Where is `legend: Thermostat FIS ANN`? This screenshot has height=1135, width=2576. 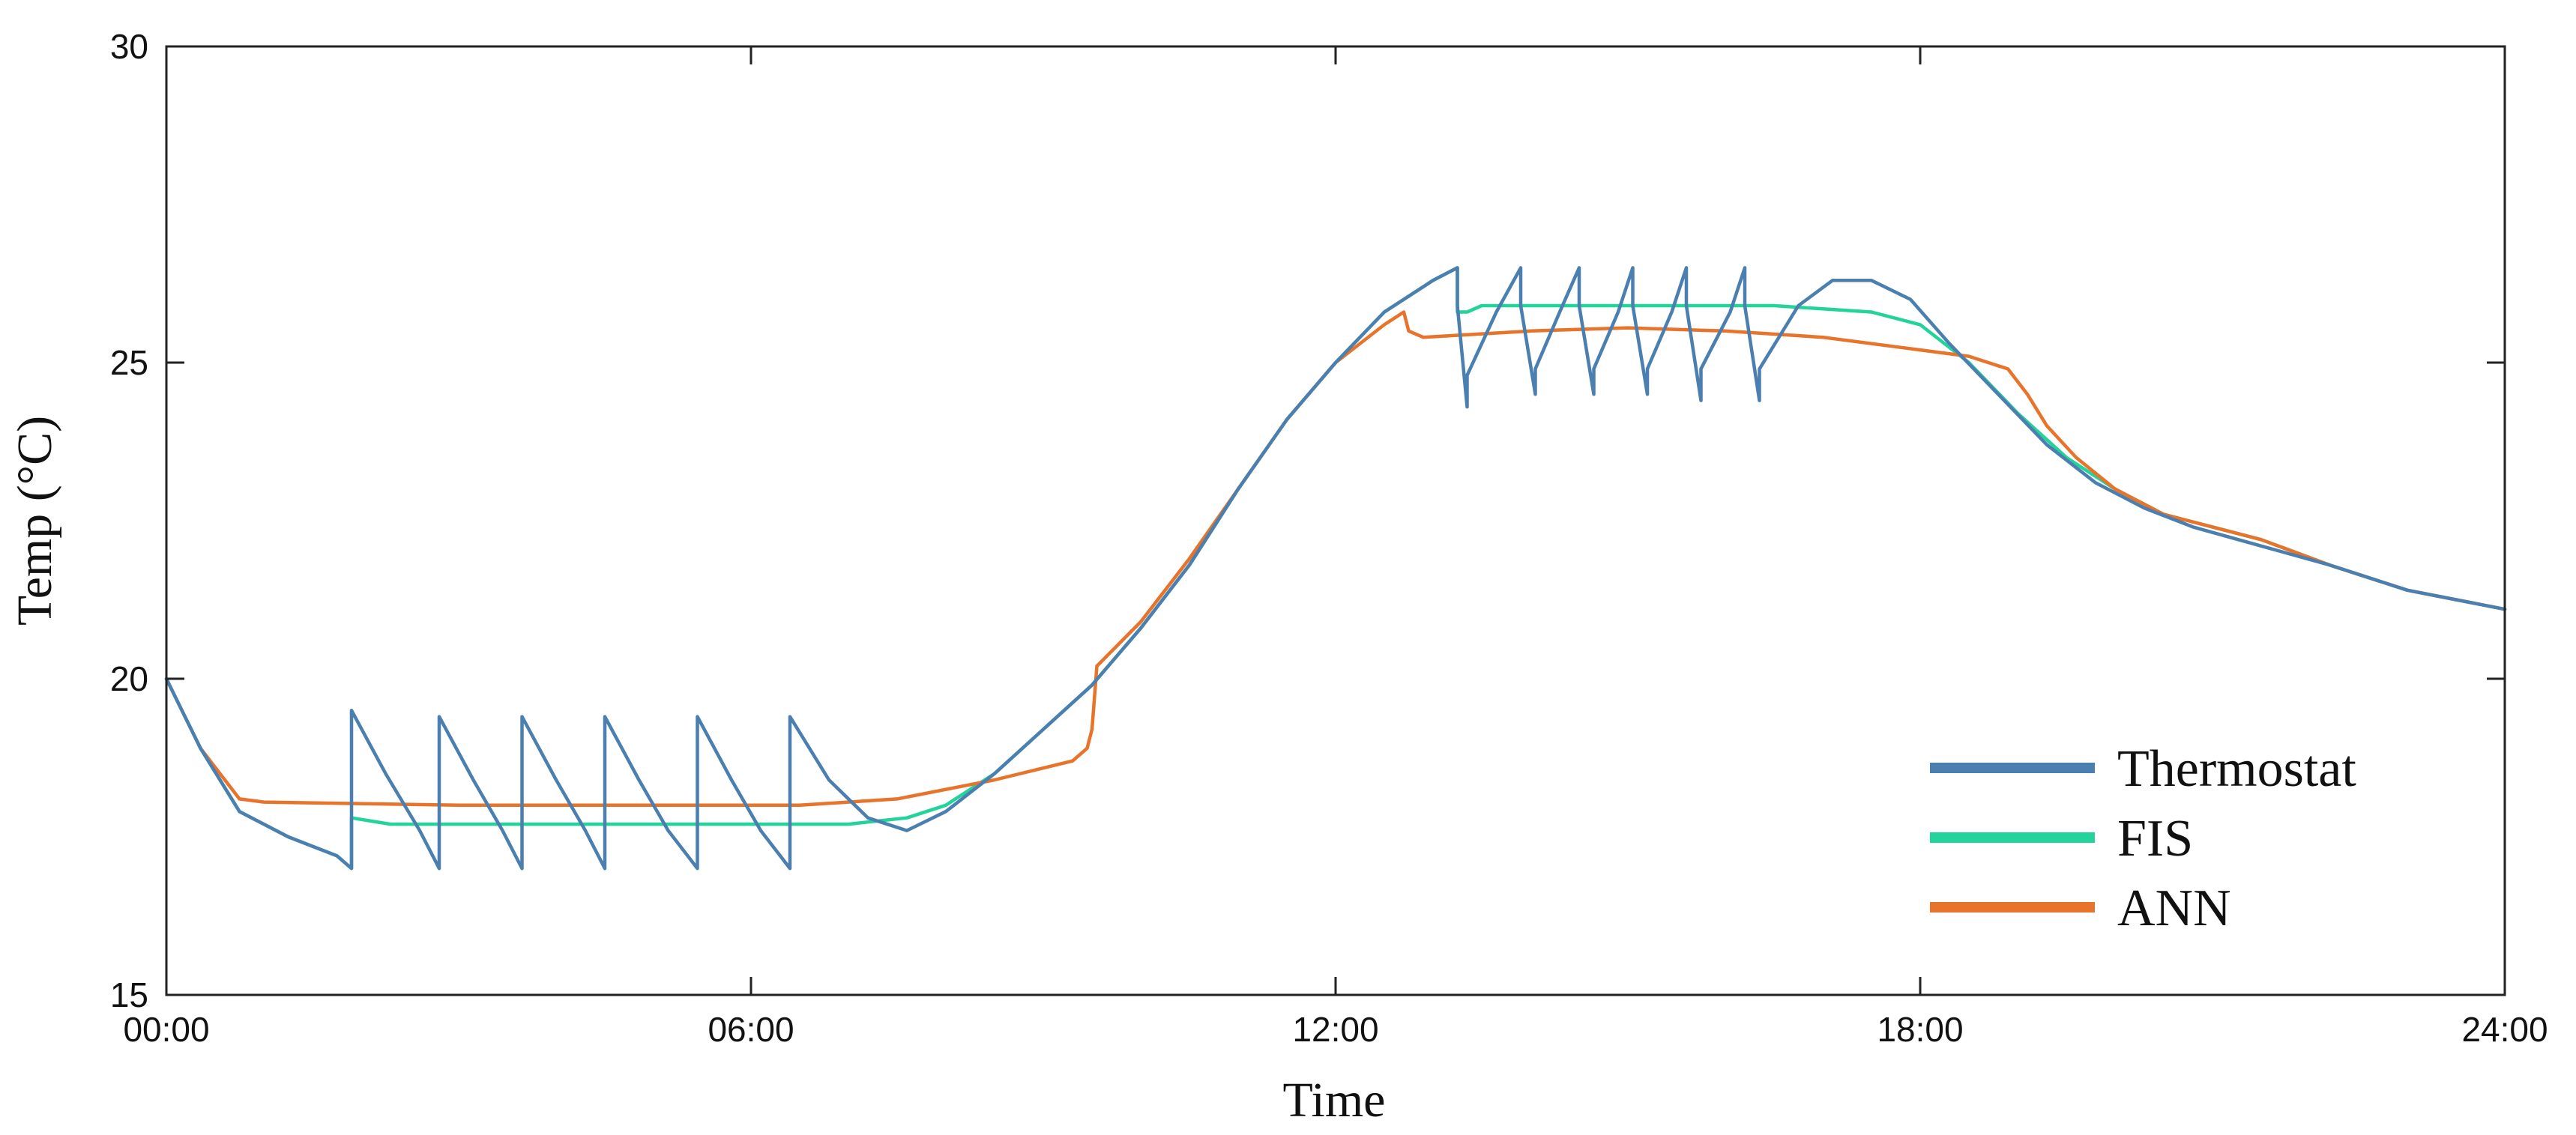
legend: Thermostat FIS ANN is located at coordinates (2143, 838).